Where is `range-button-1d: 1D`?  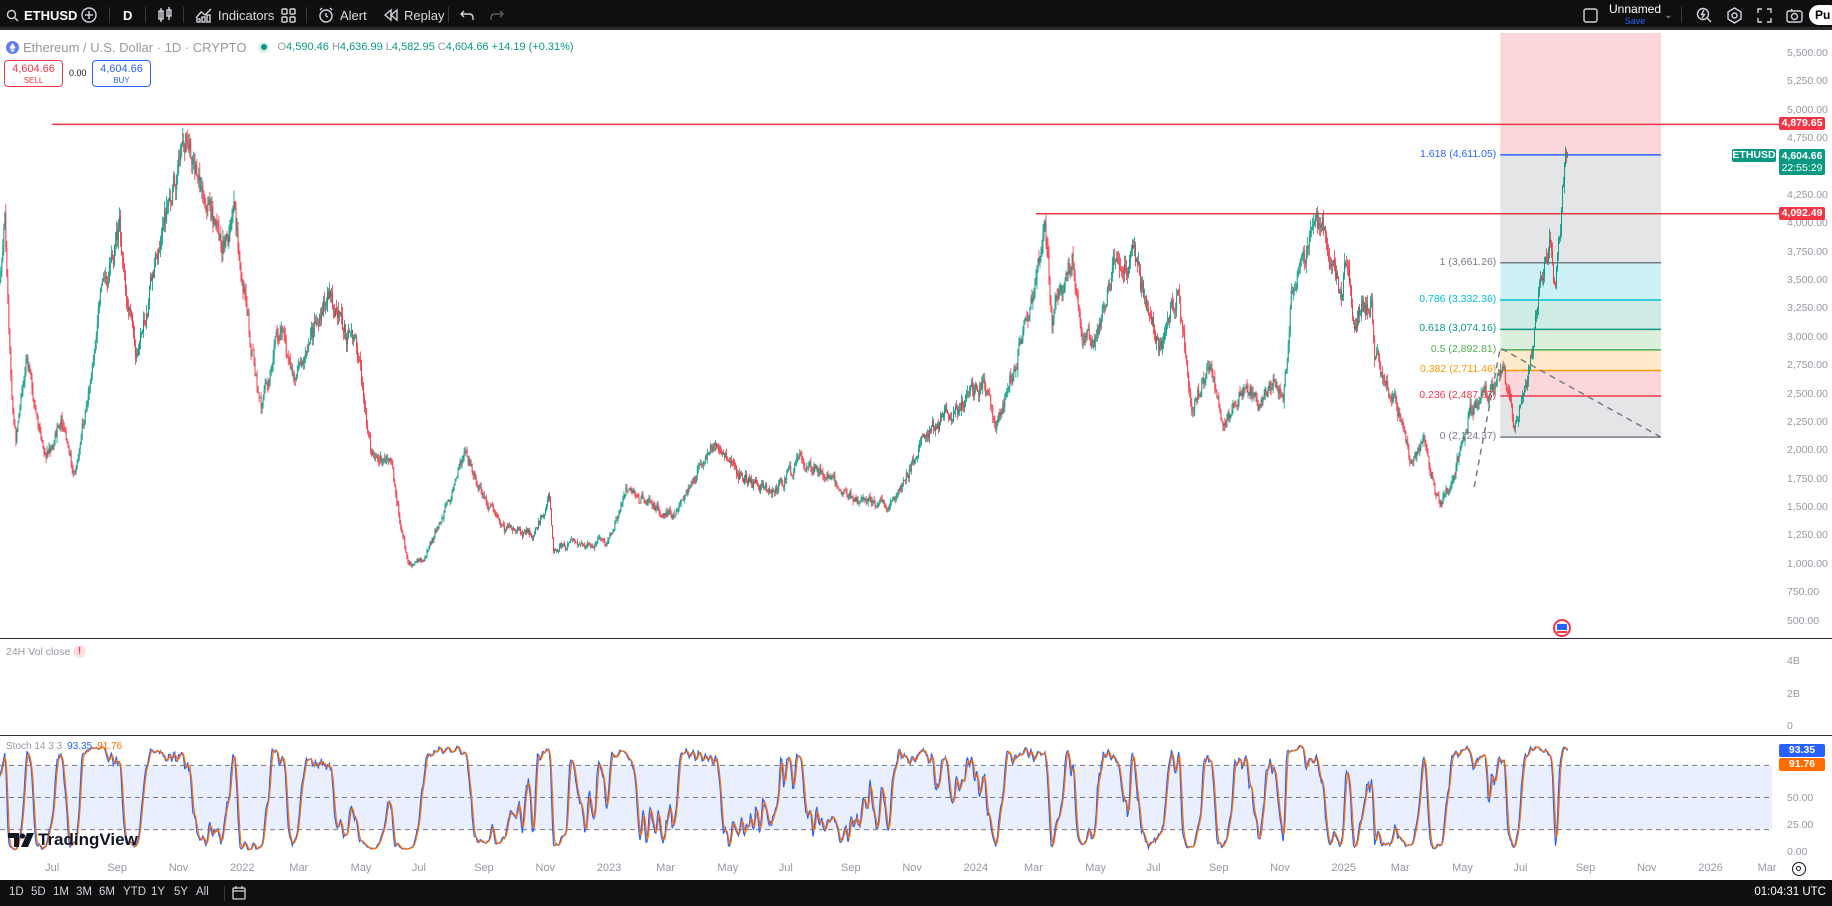
range-button-1d: 1D is located at coordinates (16, 892).